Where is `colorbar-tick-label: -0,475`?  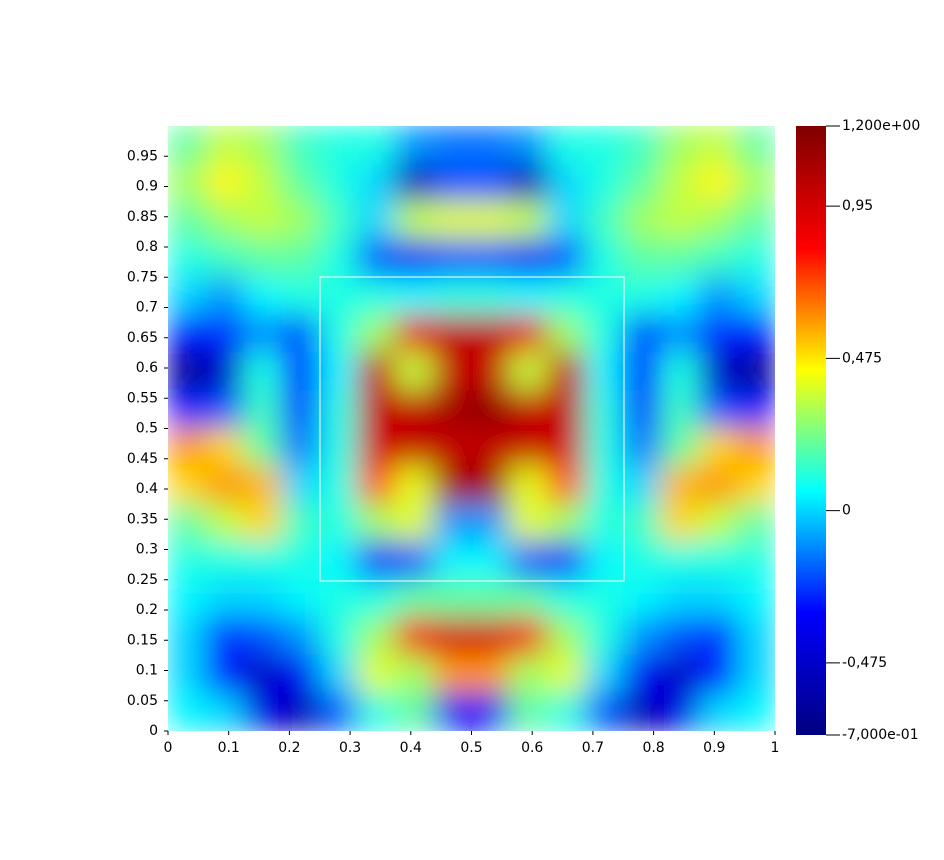
colorbar-tick-label: -0,475 is located at coordinates (864, 663).